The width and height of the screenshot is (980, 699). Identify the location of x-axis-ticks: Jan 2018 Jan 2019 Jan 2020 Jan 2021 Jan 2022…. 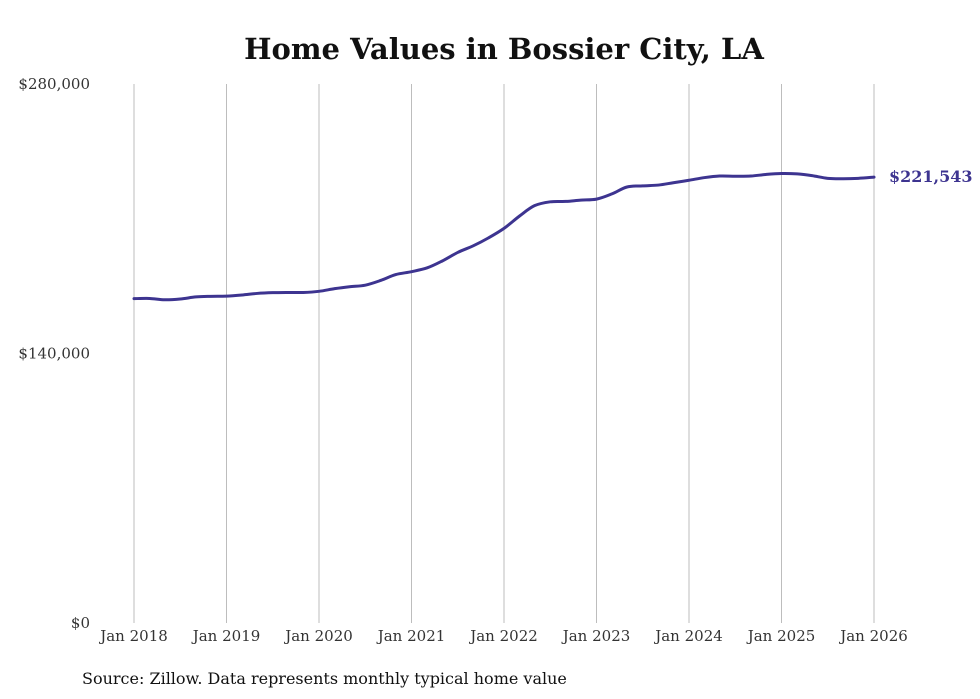
(503, 636).